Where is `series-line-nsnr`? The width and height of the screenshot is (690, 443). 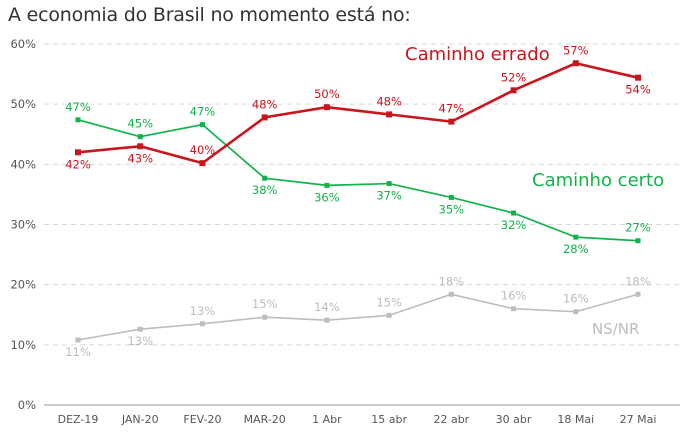
series-line-nsnr is located at coordinates (358, 317).